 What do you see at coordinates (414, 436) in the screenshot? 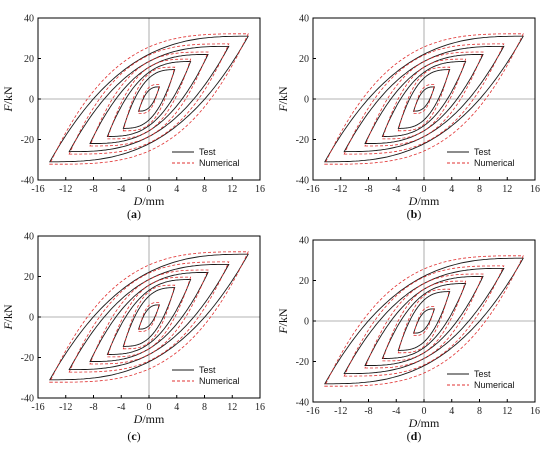
I see `panel-caption: (d)` at bounding box center [414, 436].